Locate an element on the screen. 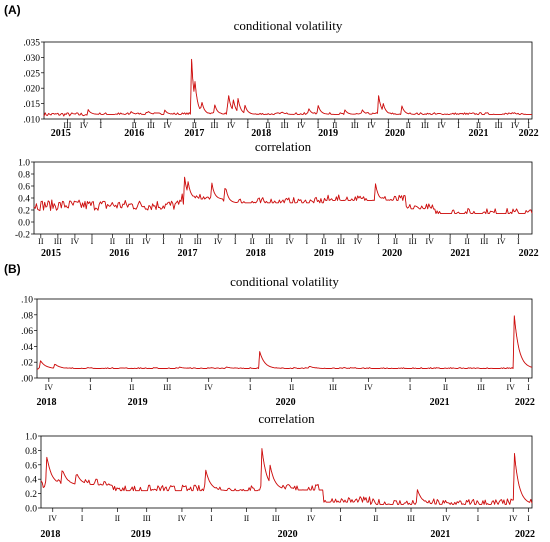  y-tick-label: 0.0 is located at coordinates (24, 224).